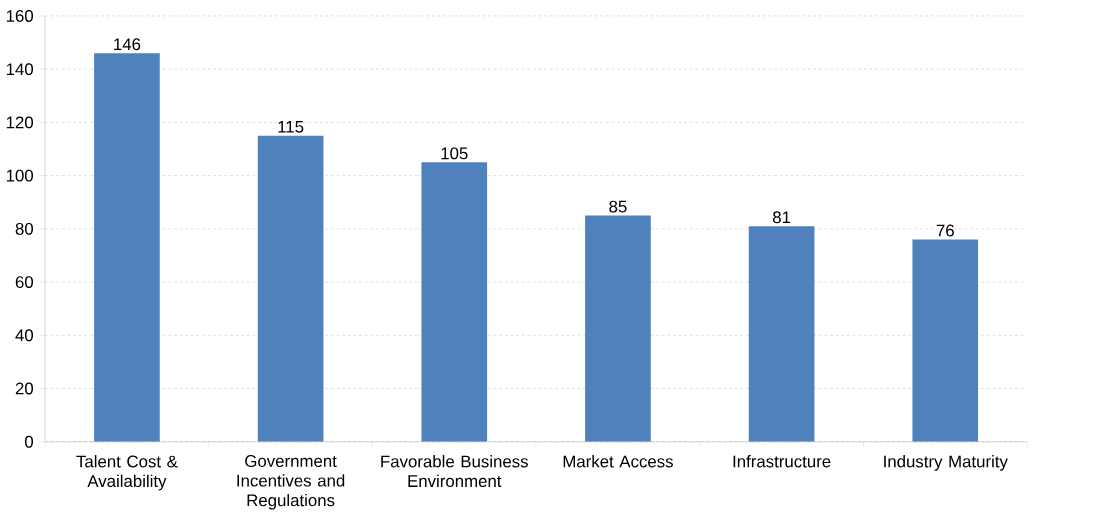 This screenshot has height=525, width=1109. I want to click on x-tick-label: Favorable Business Environment, so click(454, 470).